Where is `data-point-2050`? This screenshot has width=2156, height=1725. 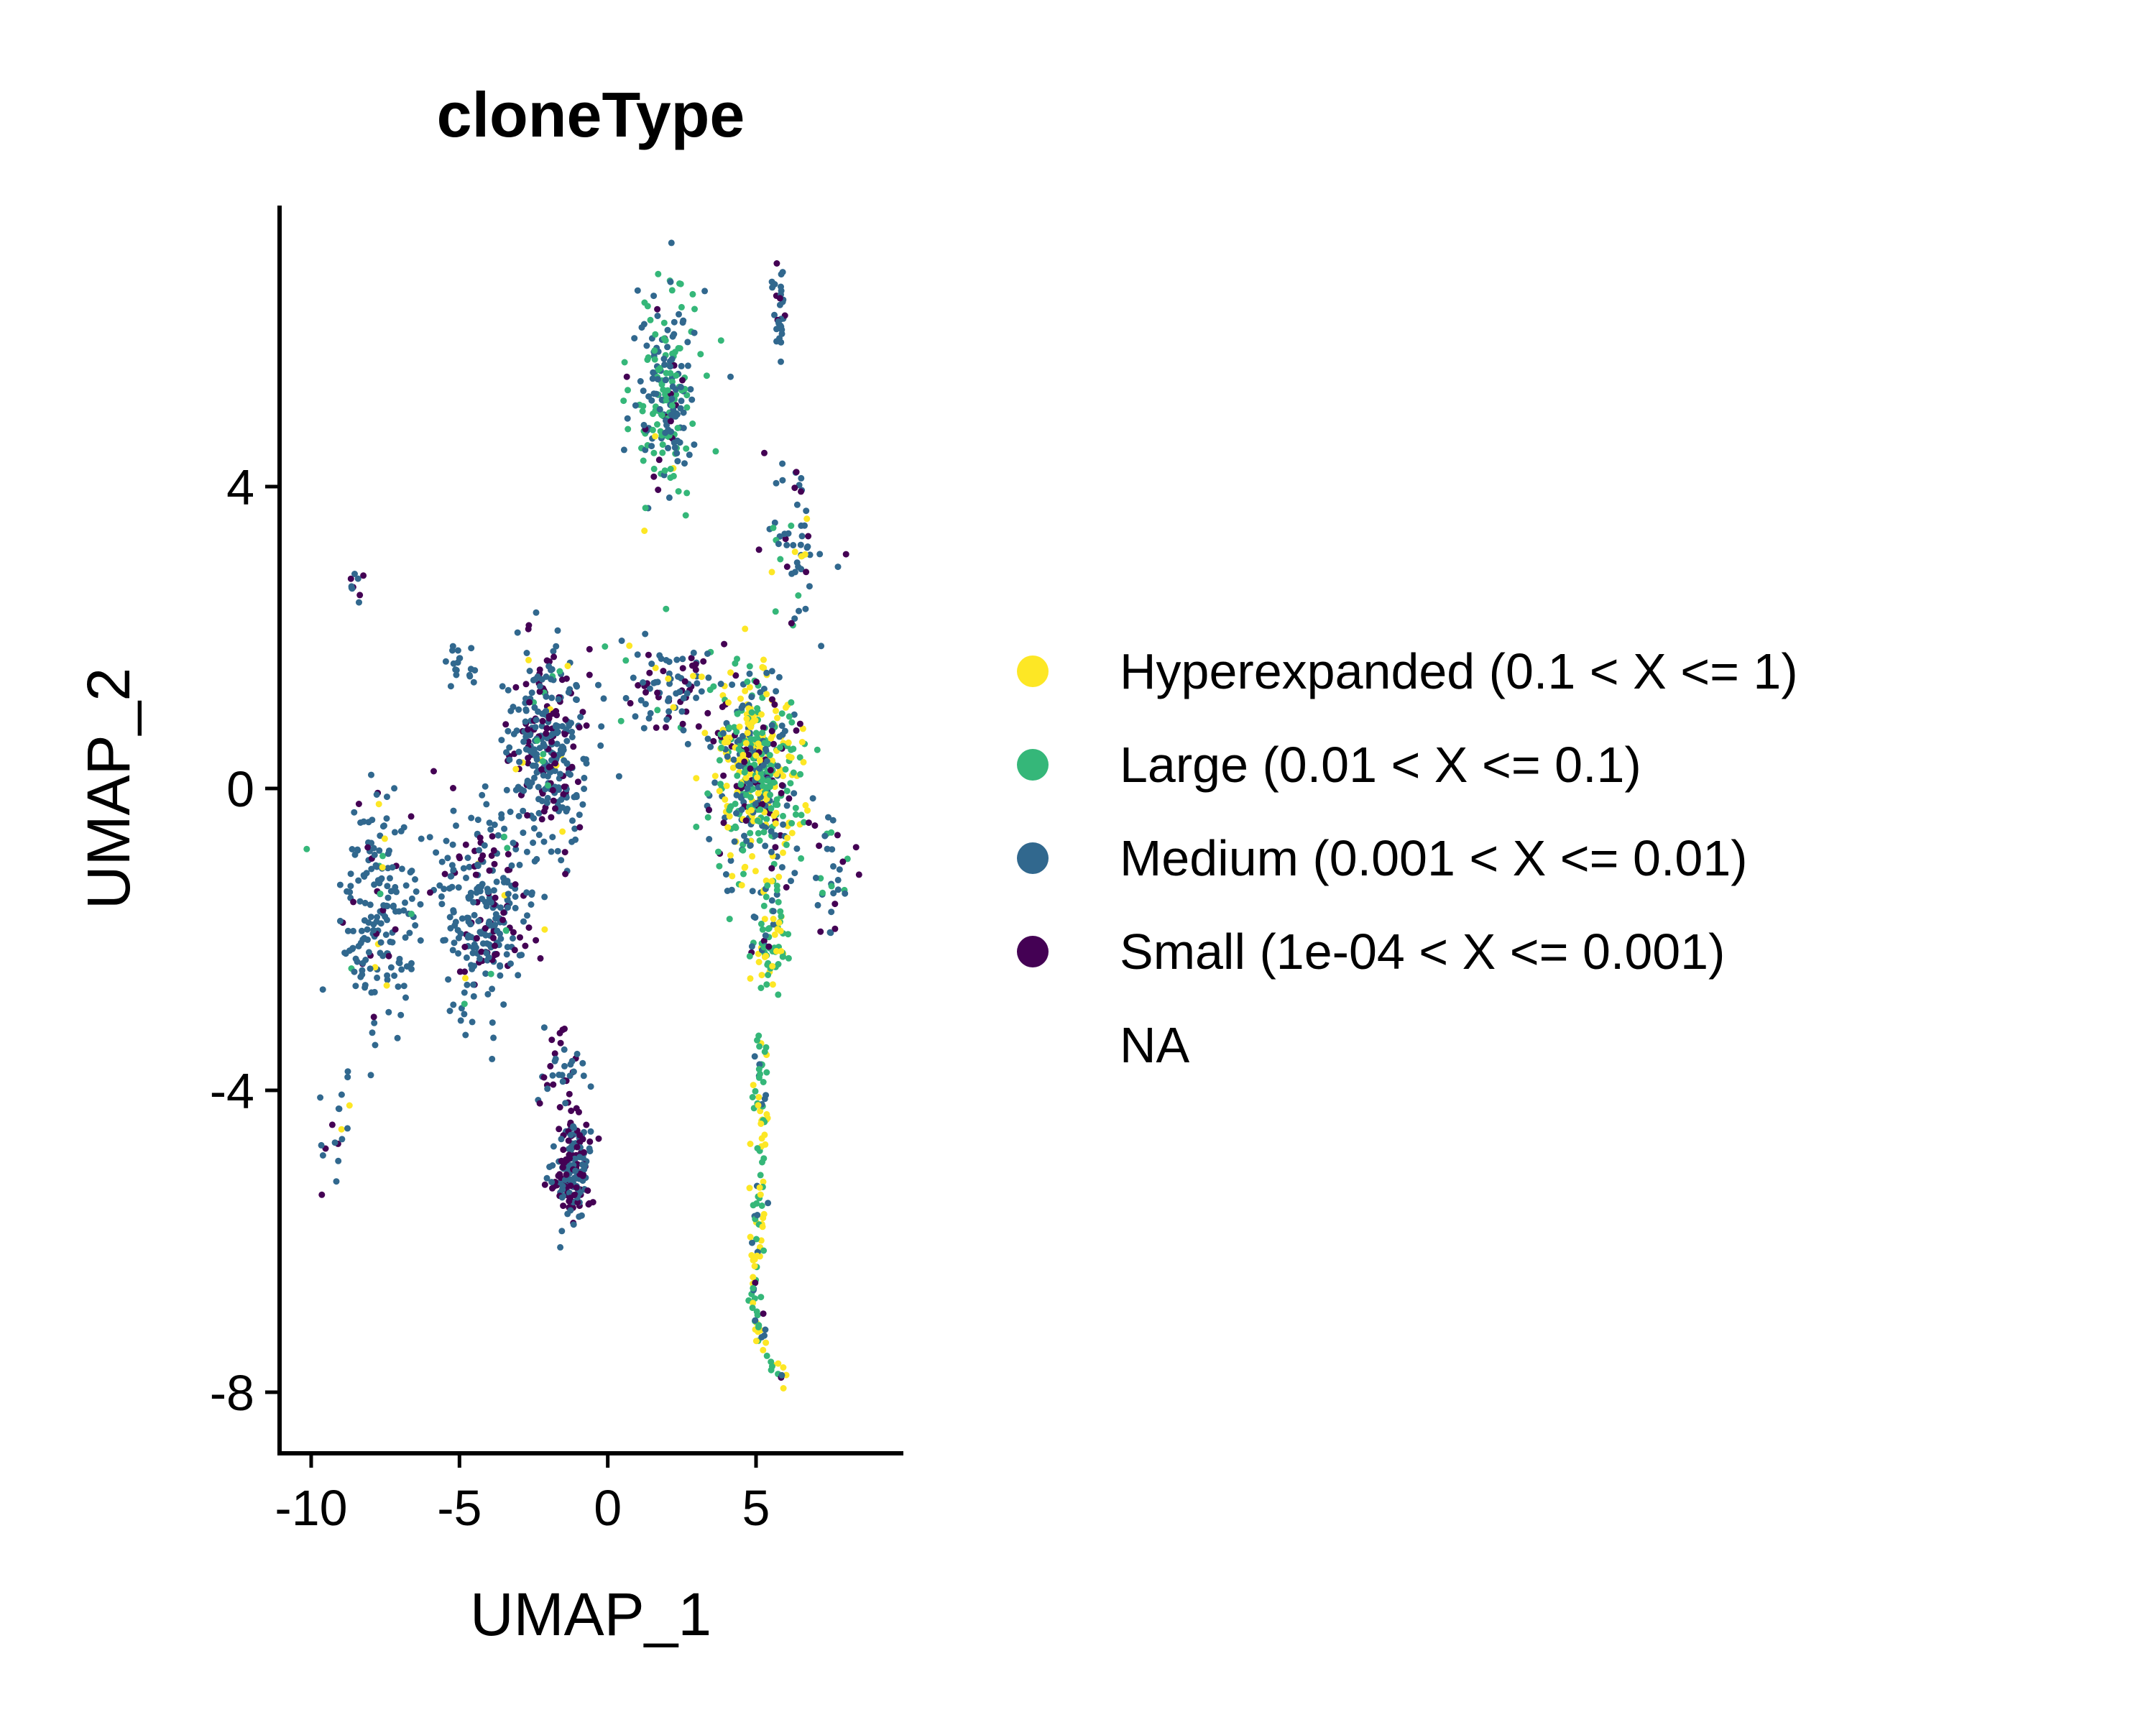 data-point-2050 is located at coordinates (562, 1197).